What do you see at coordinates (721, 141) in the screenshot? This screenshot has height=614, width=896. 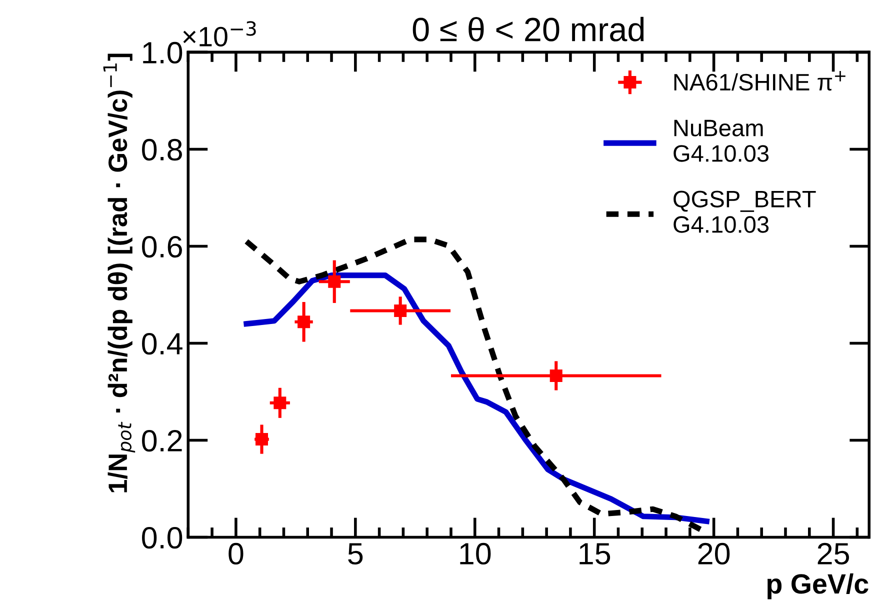 I see `legend-label: NuBeam G4.10.03` at bounding box center [721, 141].